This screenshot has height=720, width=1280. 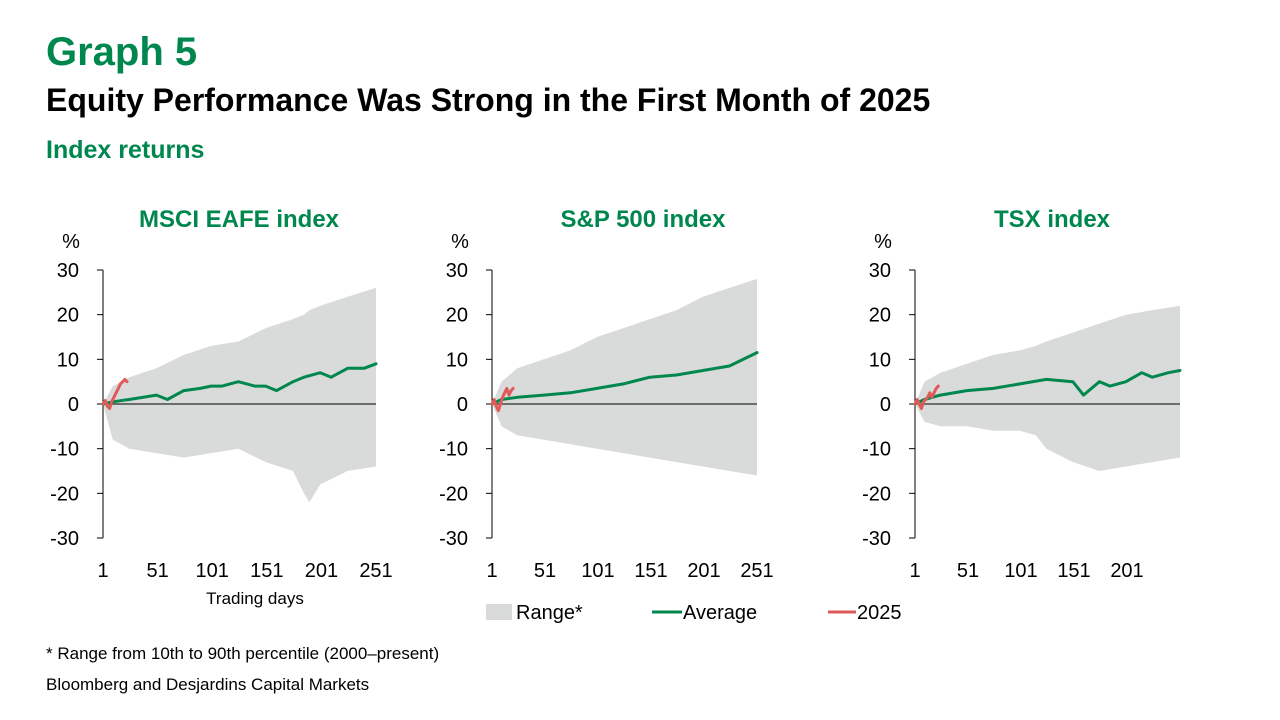 What do you see at coordinates (462, 405) in the screenshot?
I see `sp500-y-tick-label: 0` at bounding box center [462, 405].